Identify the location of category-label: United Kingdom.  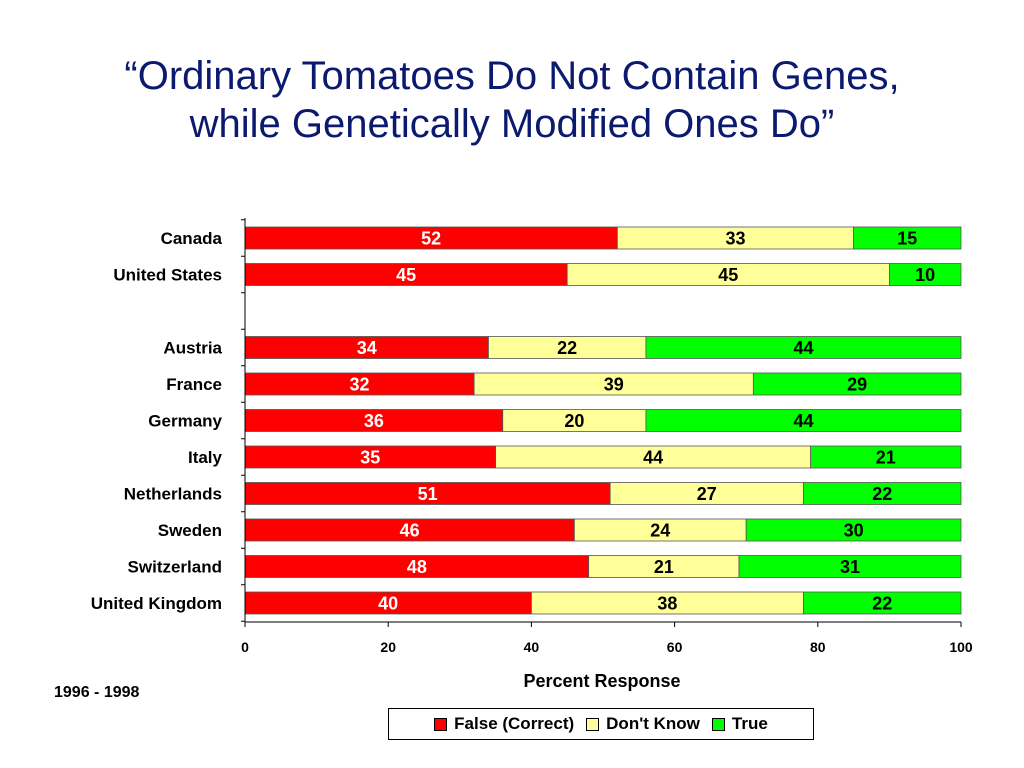
(156, 603).